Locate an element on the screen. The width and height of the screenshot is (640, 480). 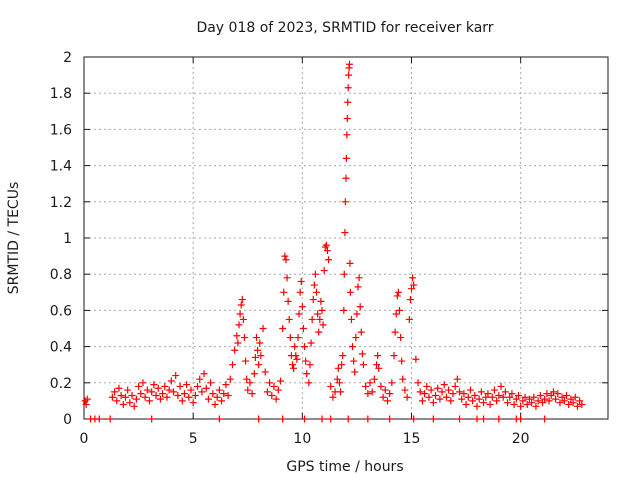
y-axis-label: SRMTID / TECUs is located at coordinates (14, 238).